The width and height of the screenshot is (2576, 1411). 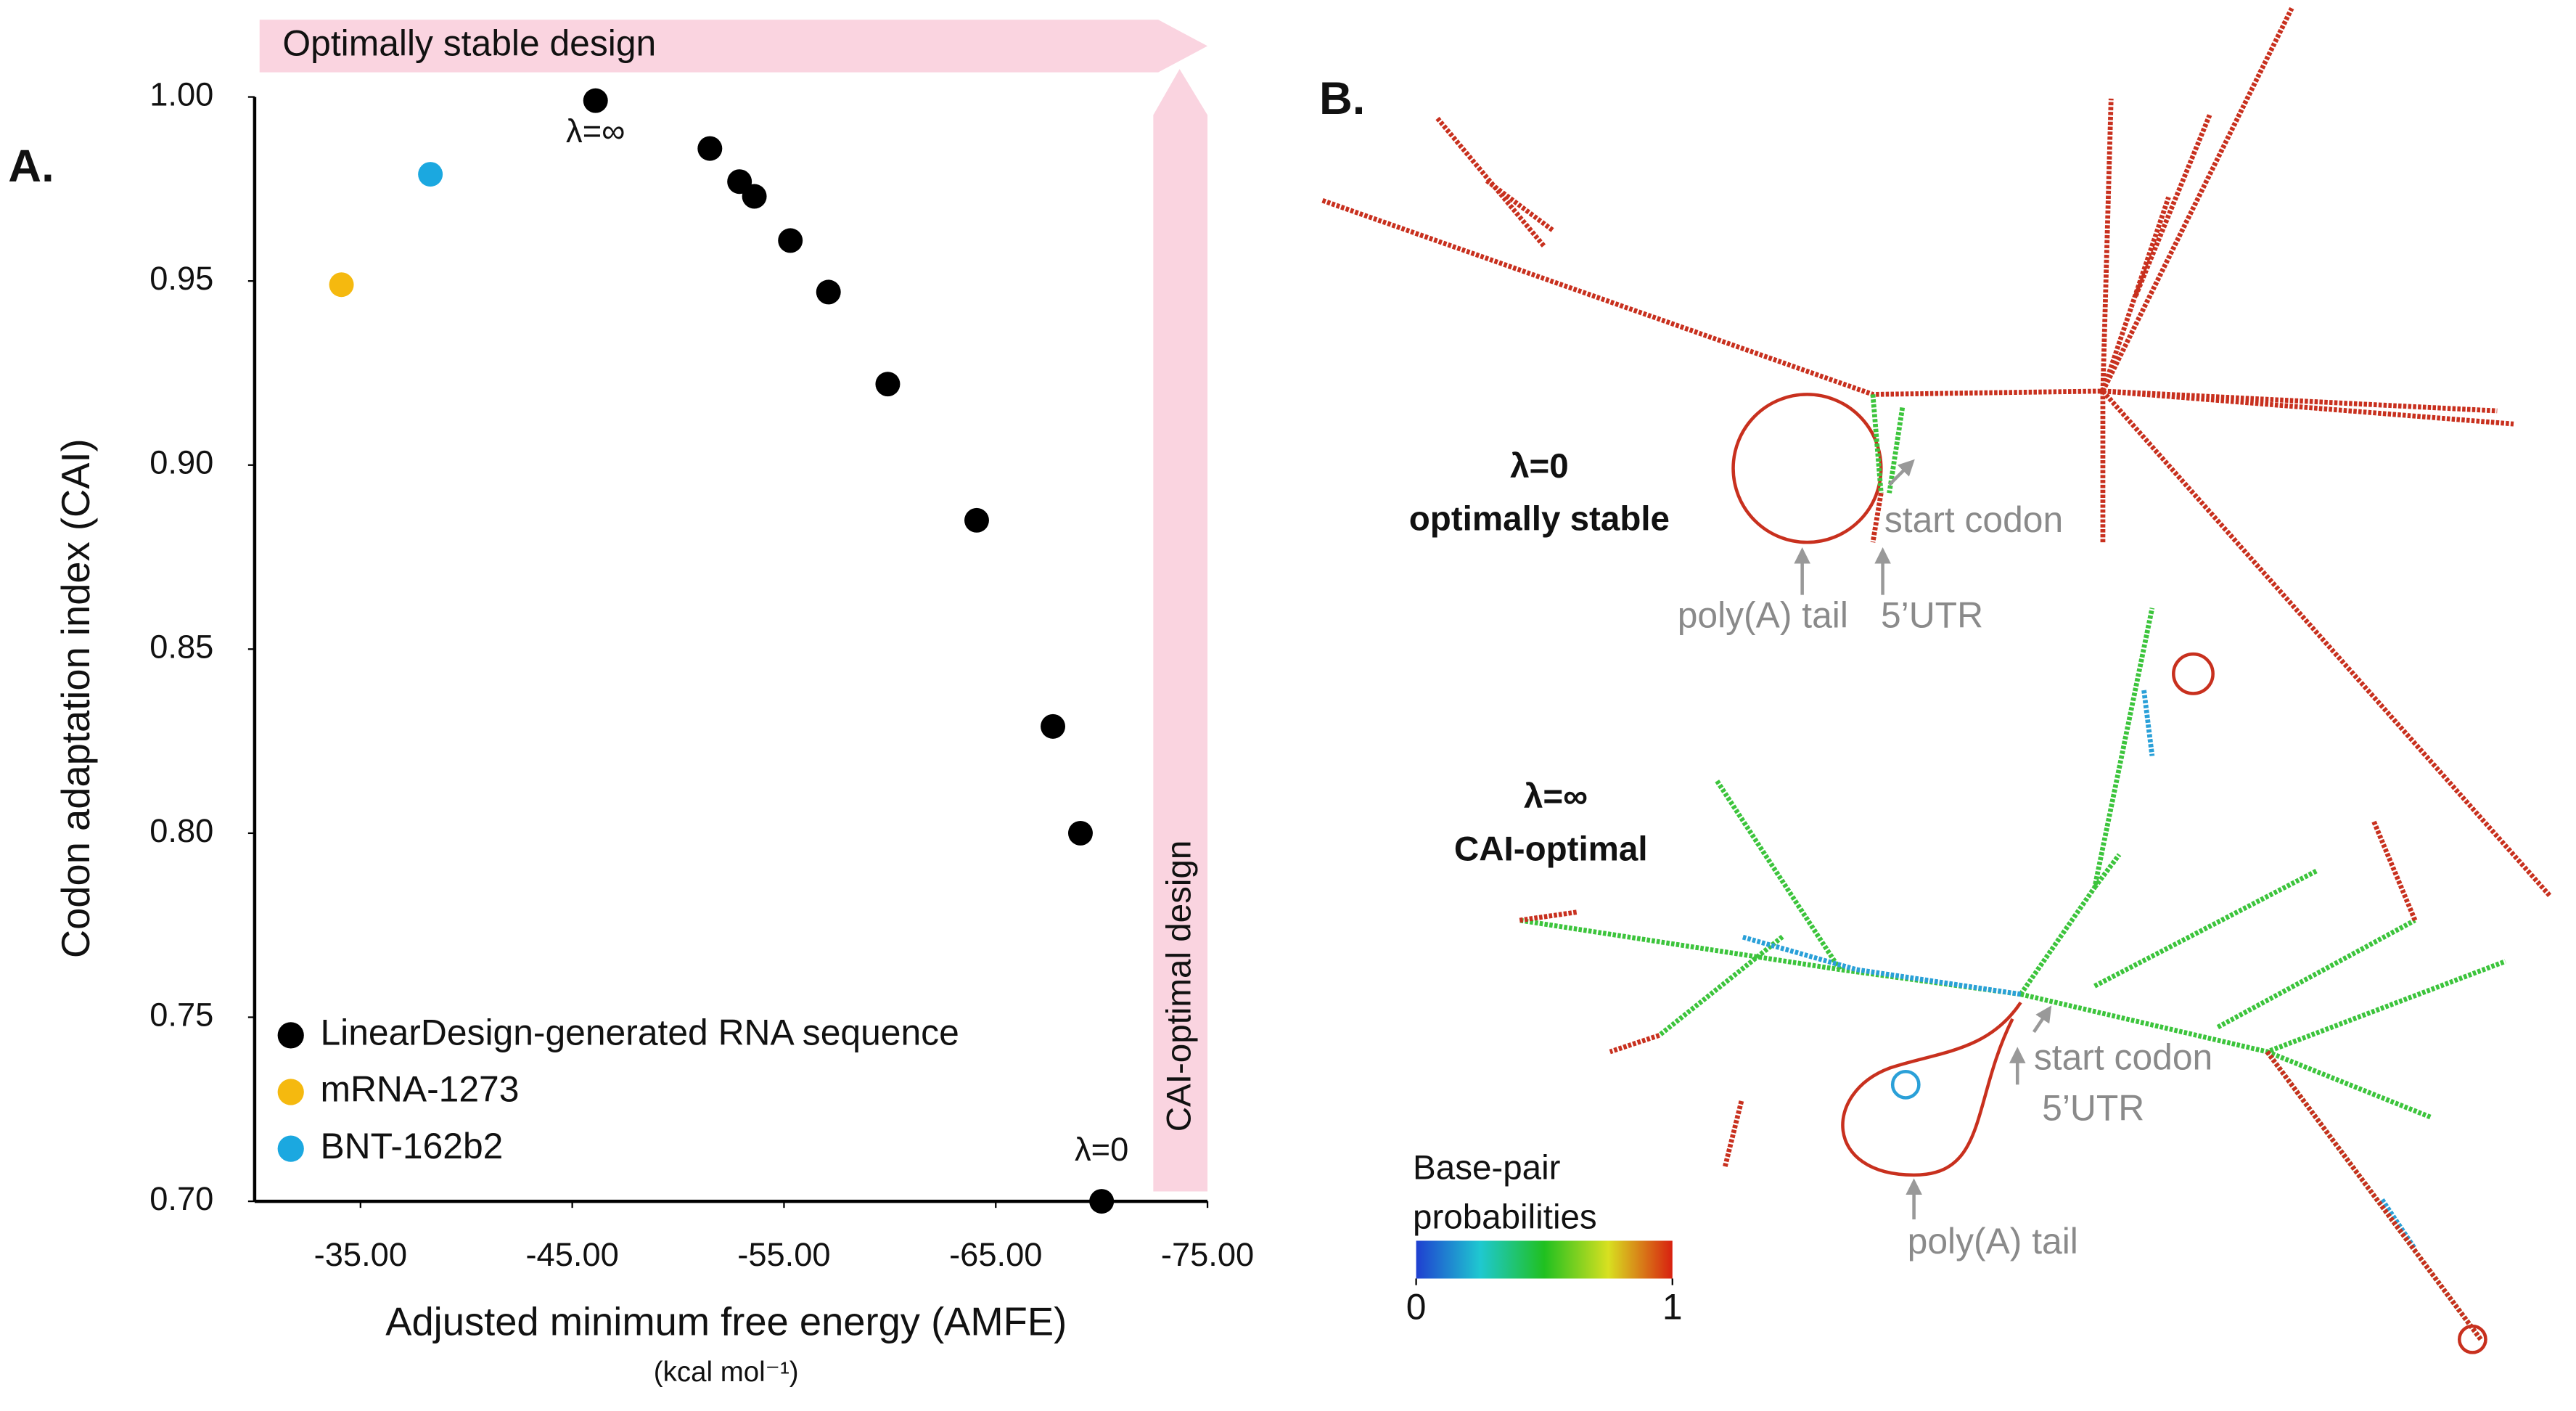 What do you see at coordinates (726, 1372) in the screenshot?
I see `x-axis-unit: (kcal mol⁻¹)` at bounding box center [726, 1372].